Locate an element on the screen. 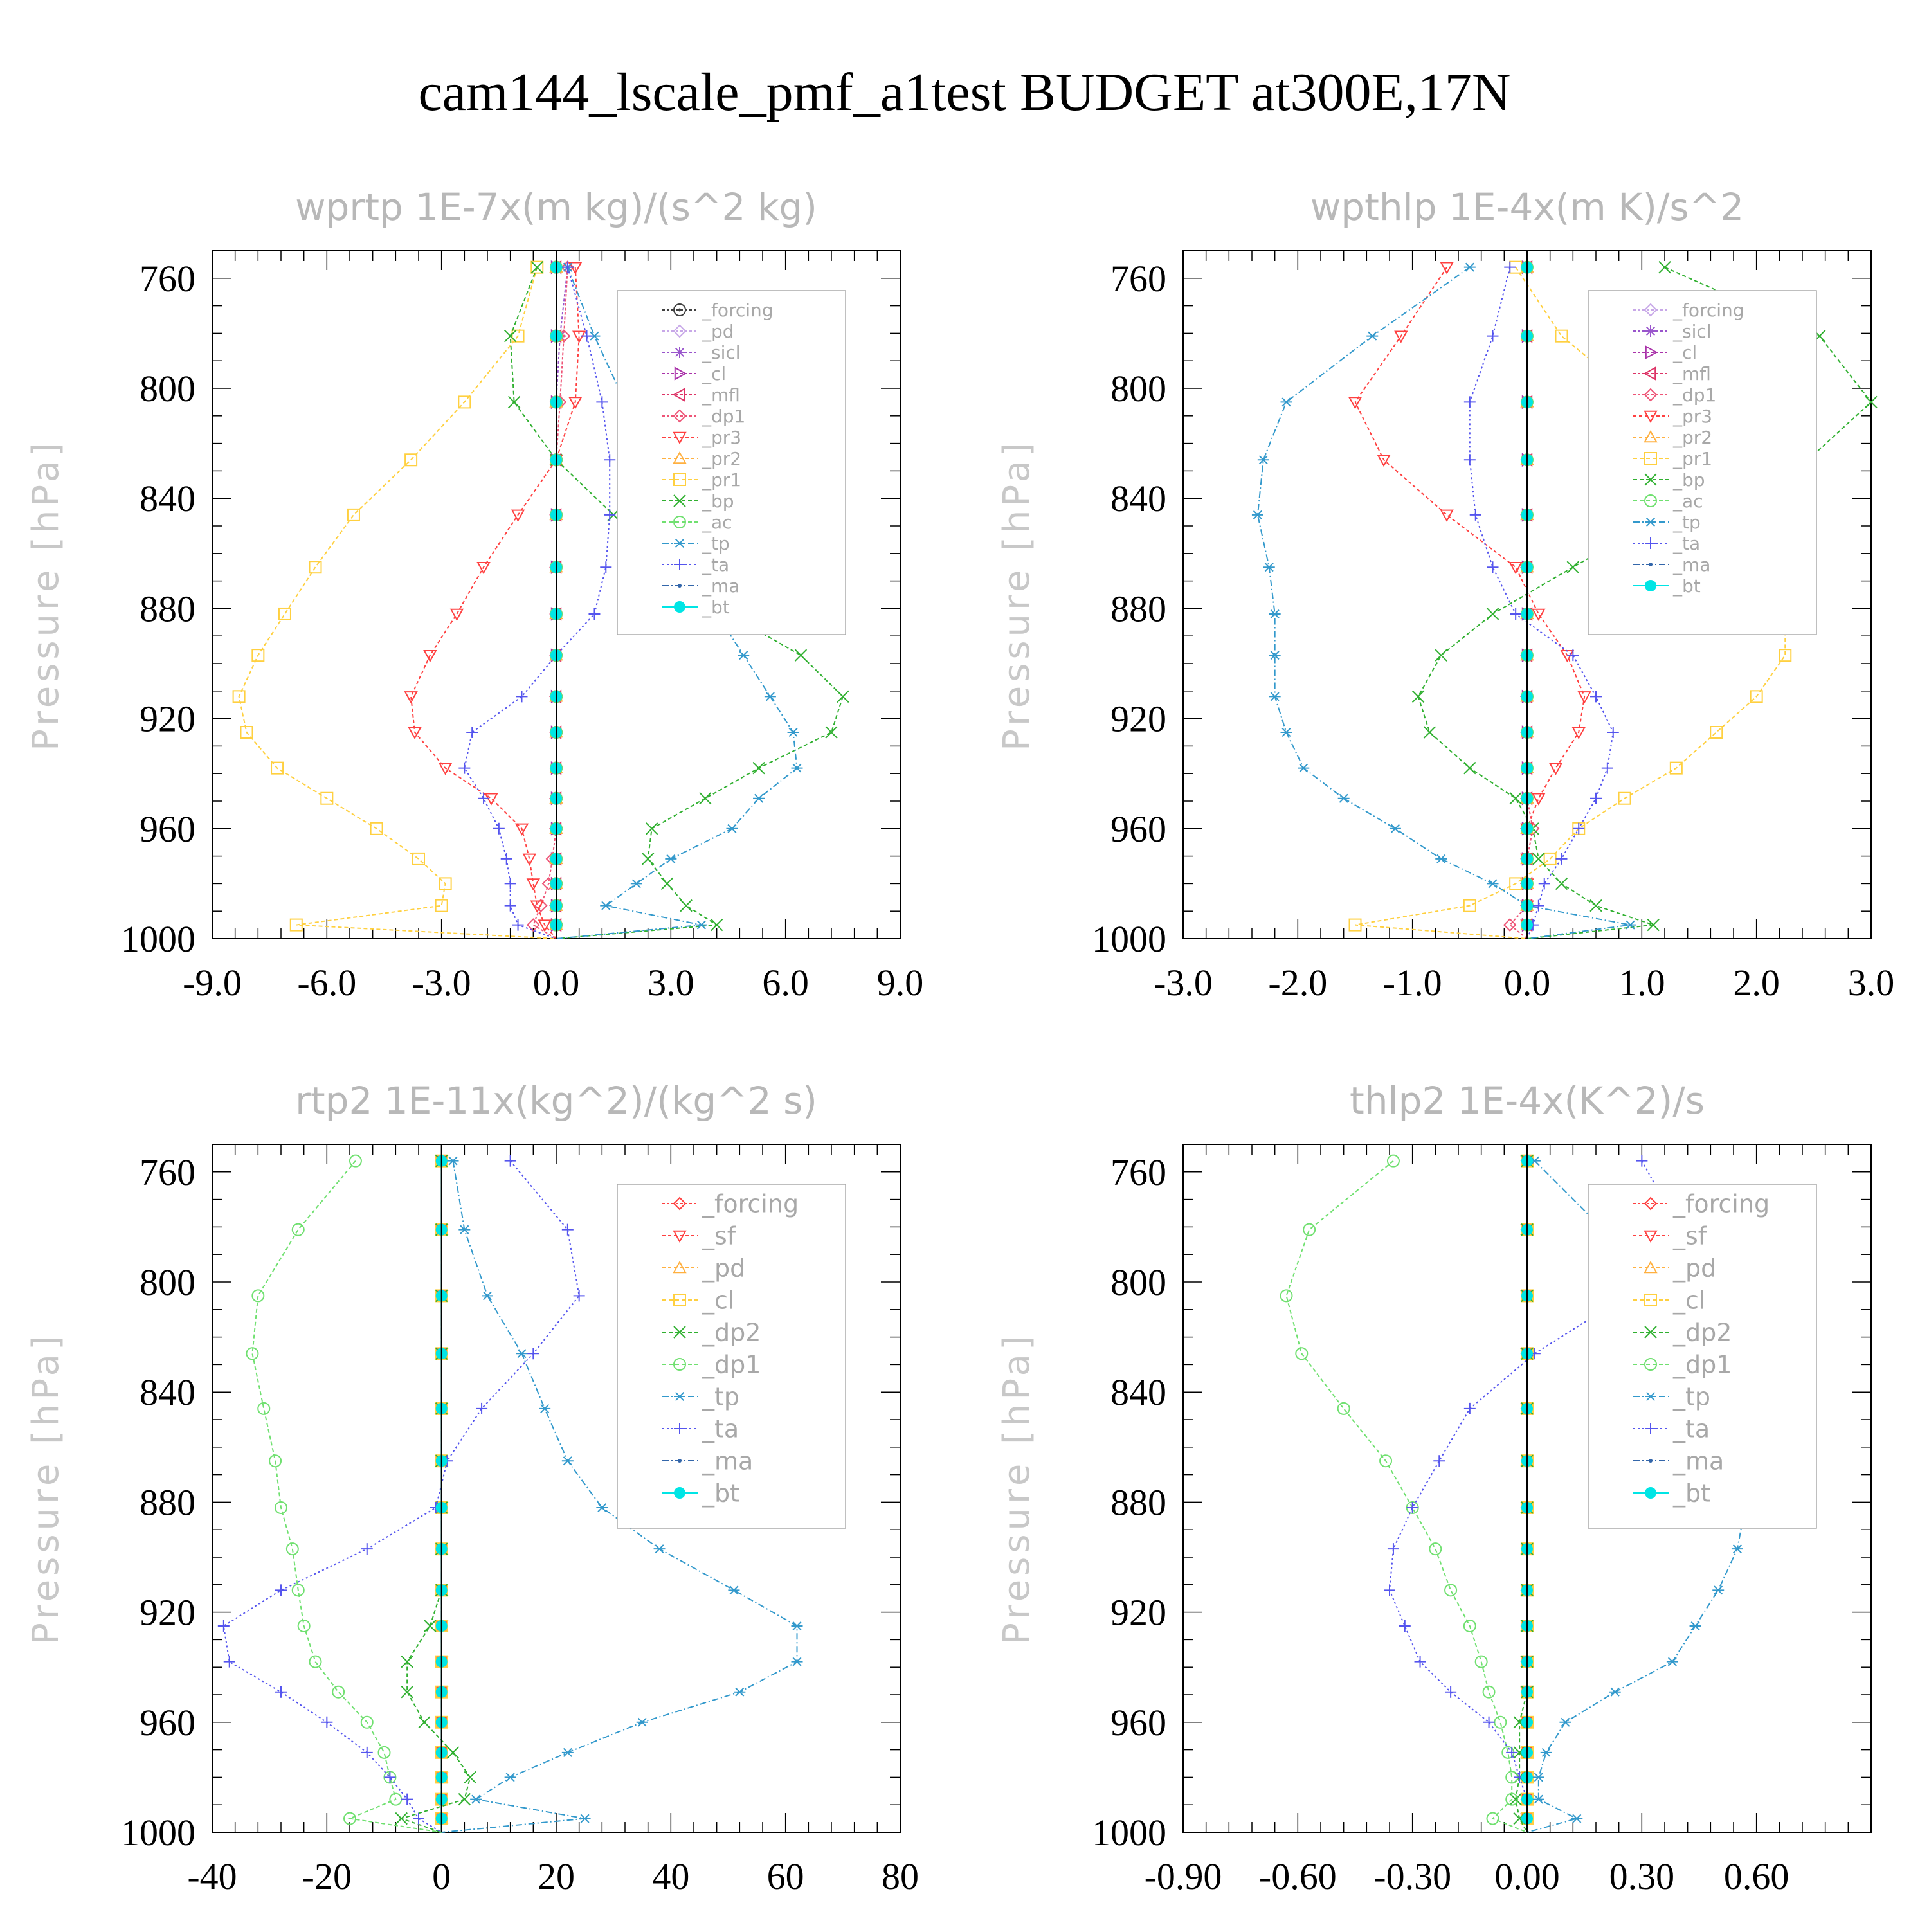 This screenshot has height=1932, width=1929. legend-swatch-marker-ring is located at coordinates (679, 309).